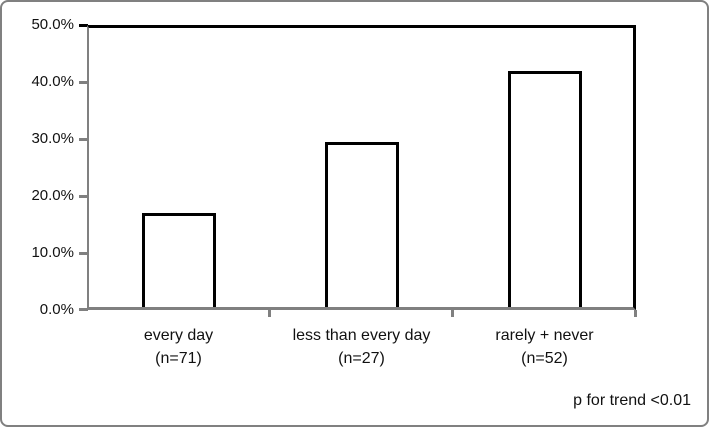 The image size is (709, 427). Describe the element at coordinates (544, 358) in the screenshot. I see `category-n-label: (n=52)` at that location.